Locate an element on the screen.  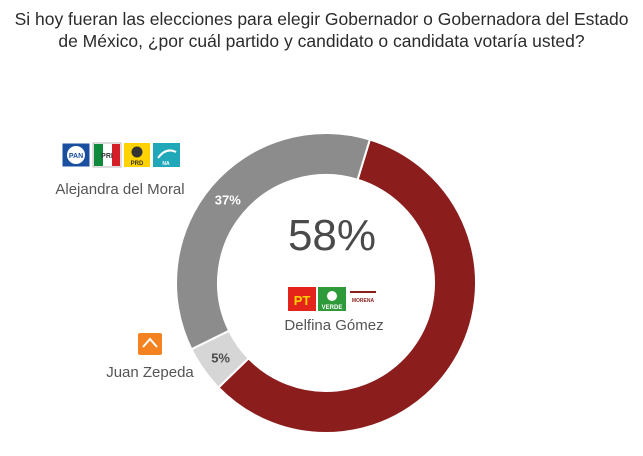
verde-logo: VERDE is located at coordinates (332, 299).